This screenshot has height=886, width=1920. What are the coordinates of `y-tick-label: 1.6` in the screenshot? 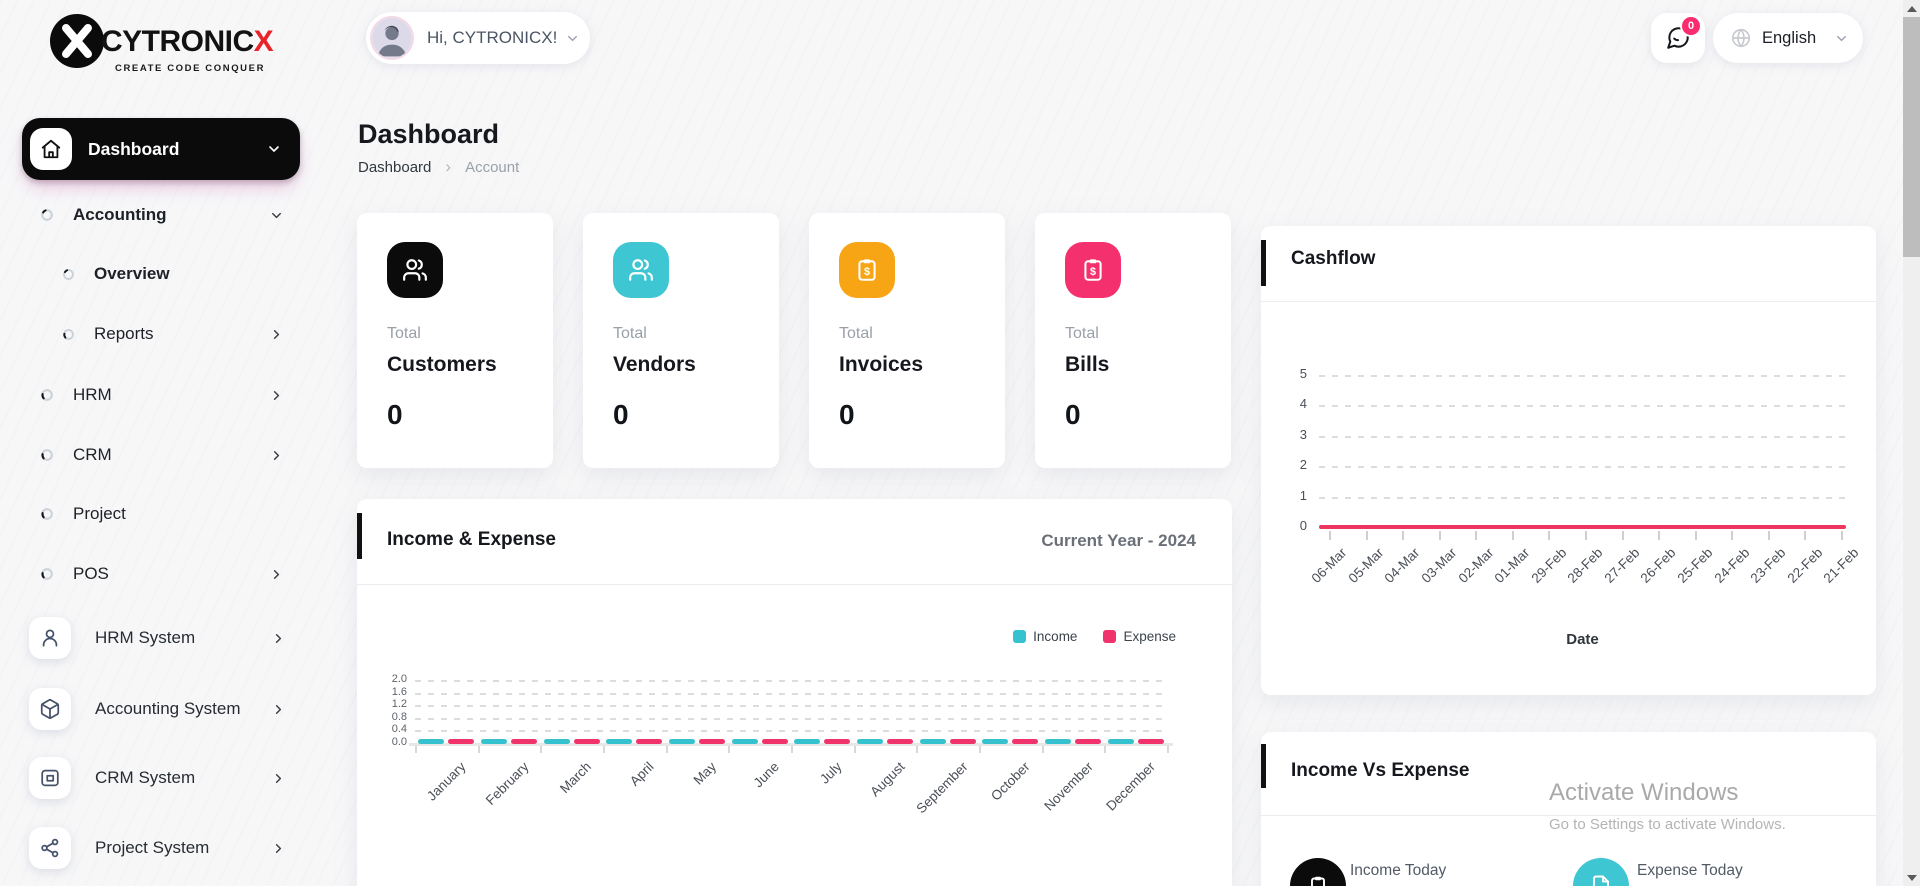 It's located at (399, 691).